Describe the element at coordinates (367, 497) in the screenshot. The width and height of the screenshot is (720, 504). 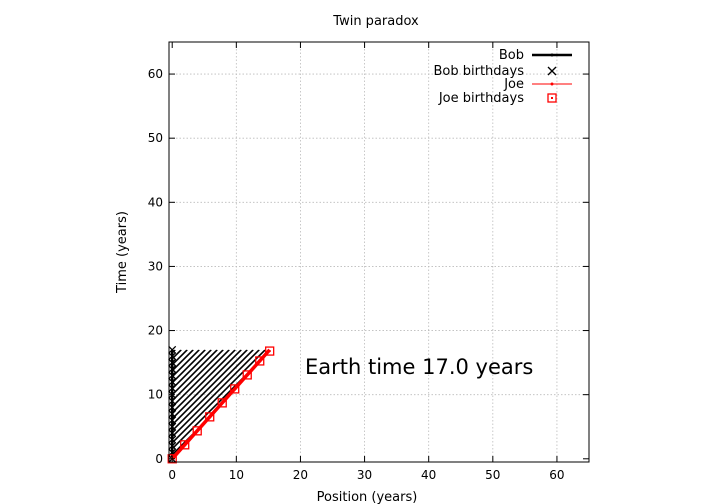
I see `x-axis-label: Position (years)` at that location.